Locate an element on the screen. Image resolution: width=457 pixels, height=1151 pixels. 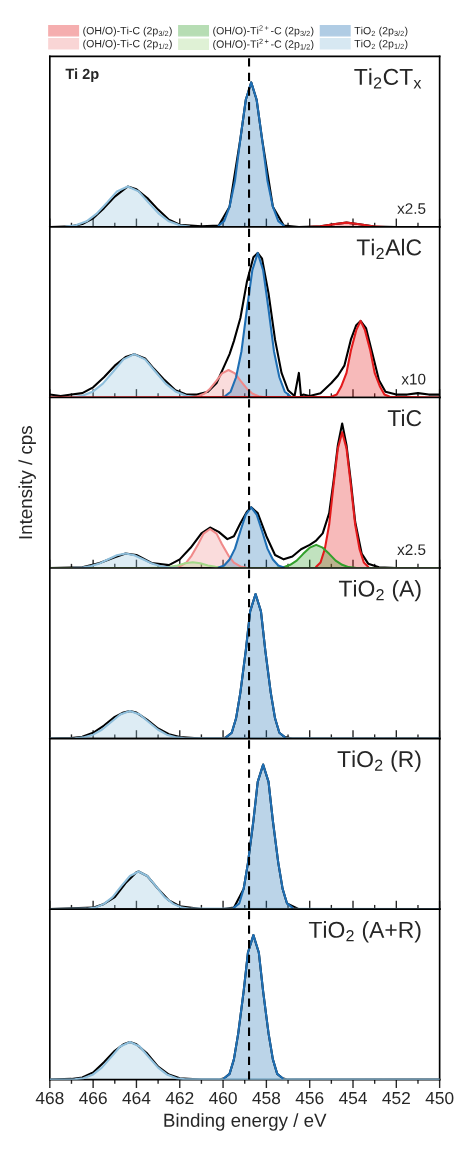
legend-label: (OH/O)-Ti-C (2p$_{3/2}$) is located at coordinates (127, 31).